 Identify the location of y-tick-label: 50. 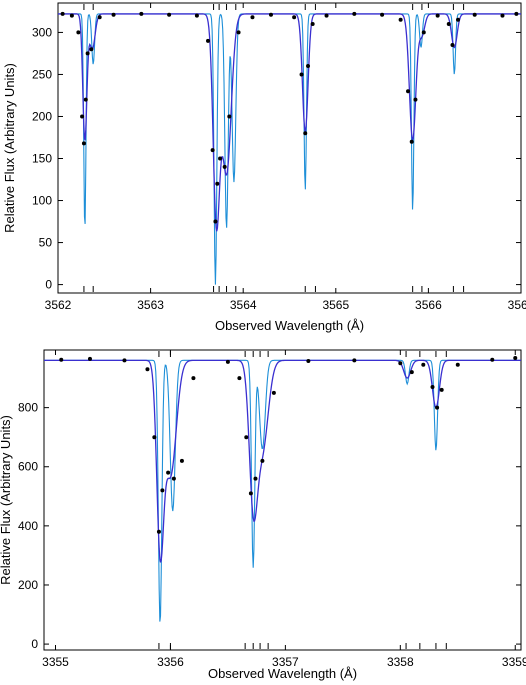
(46, 243).